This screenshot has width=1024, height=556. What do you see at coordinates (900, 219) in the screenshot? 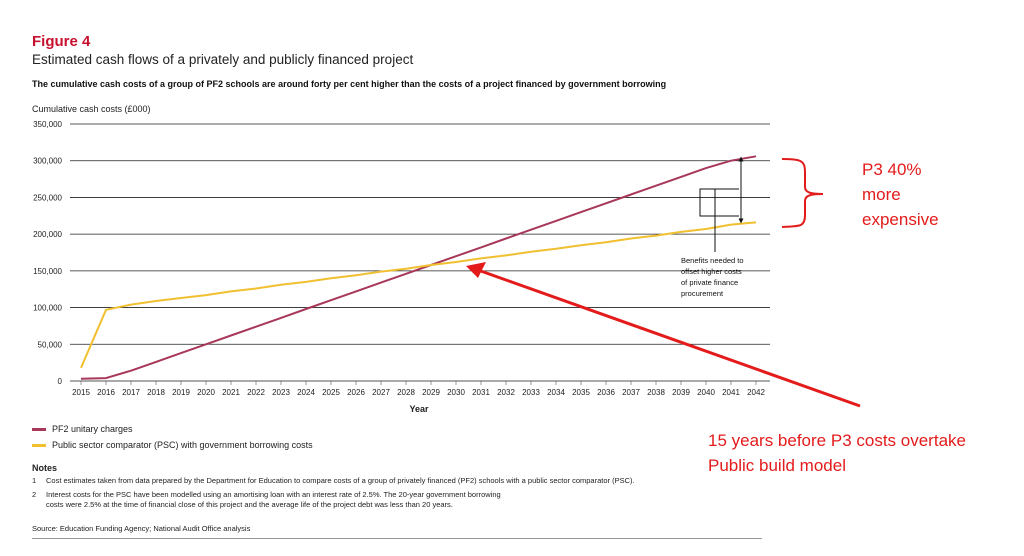
I see `p3-line-3: expensive` at bounding box center [900, 219].